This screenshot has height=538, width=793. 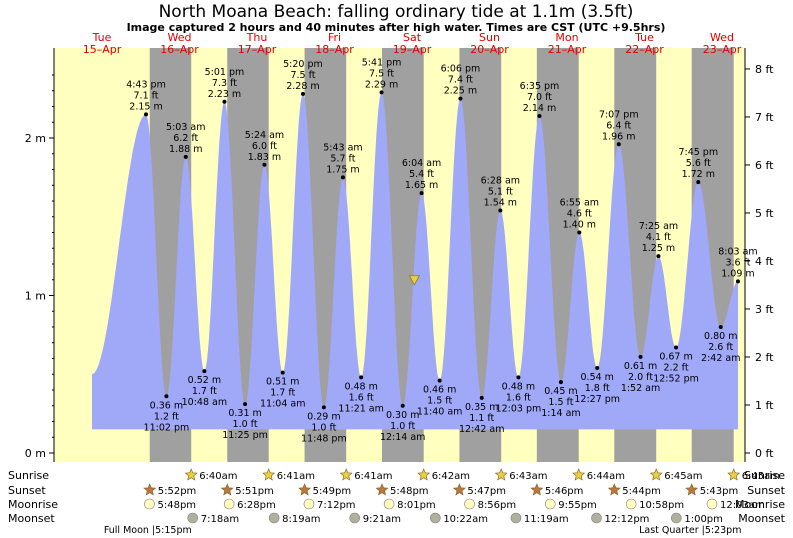 What do you see at coordinates (720, 358) in the screenshot?
I see `tide-extreme-label: 2:42 am` at bounding box center [720, 358].